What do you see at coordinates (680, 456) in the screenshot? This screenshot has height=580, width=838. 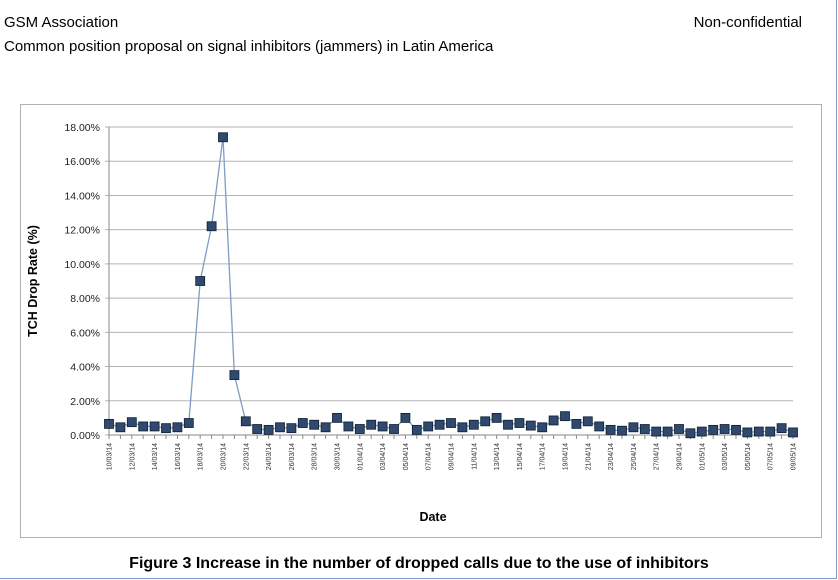 I see `x-tick-label: 29/04/14` at bounding box center [680, 456].